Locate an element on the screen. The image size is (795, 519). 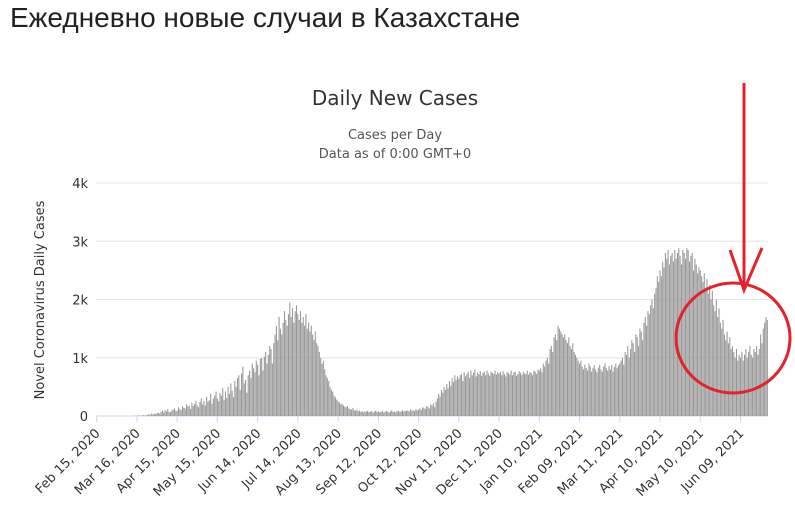
y-tick-label: 3k is located at coordinates (80, 242).